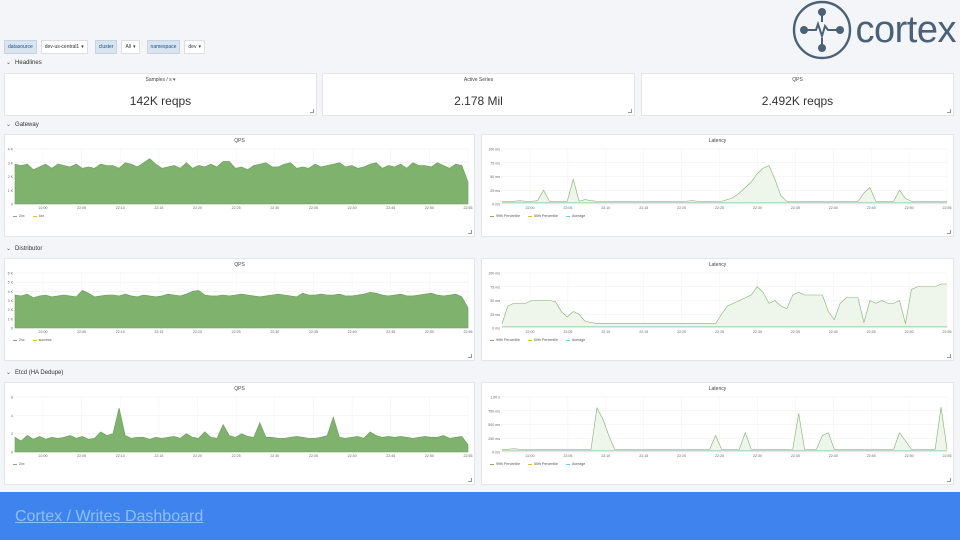 Image resolution: width=960 pixels, height=540 pixels. Describe the element at coordinates (11, 310) in the screenshot. I see `y-tick-label: 2 K` at that location.